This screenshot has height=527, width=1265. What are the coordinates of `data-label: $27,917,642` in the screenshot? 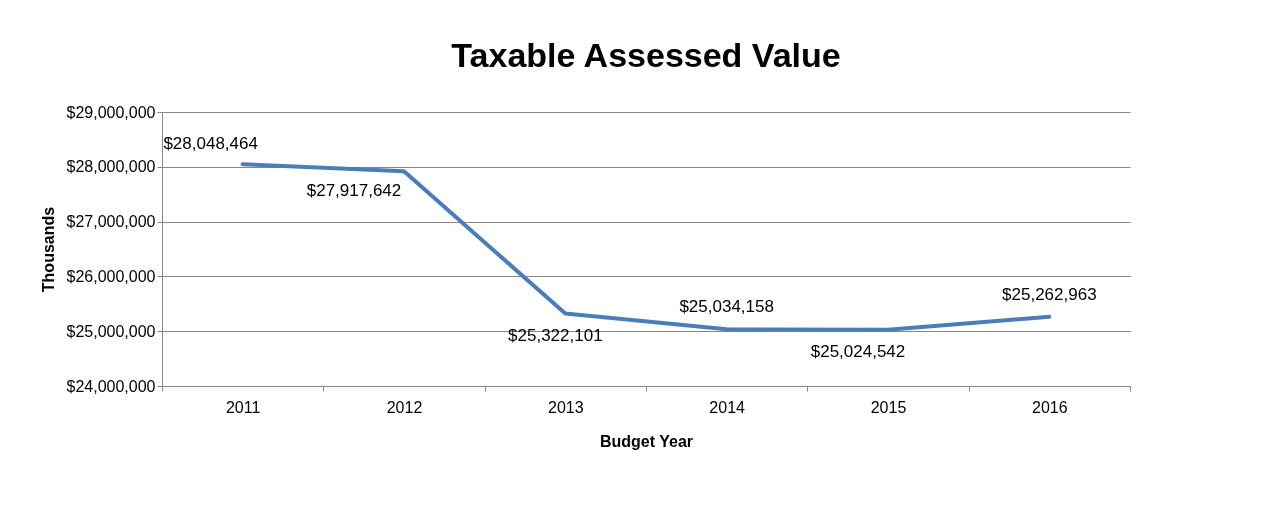 It's located at (354, 191).